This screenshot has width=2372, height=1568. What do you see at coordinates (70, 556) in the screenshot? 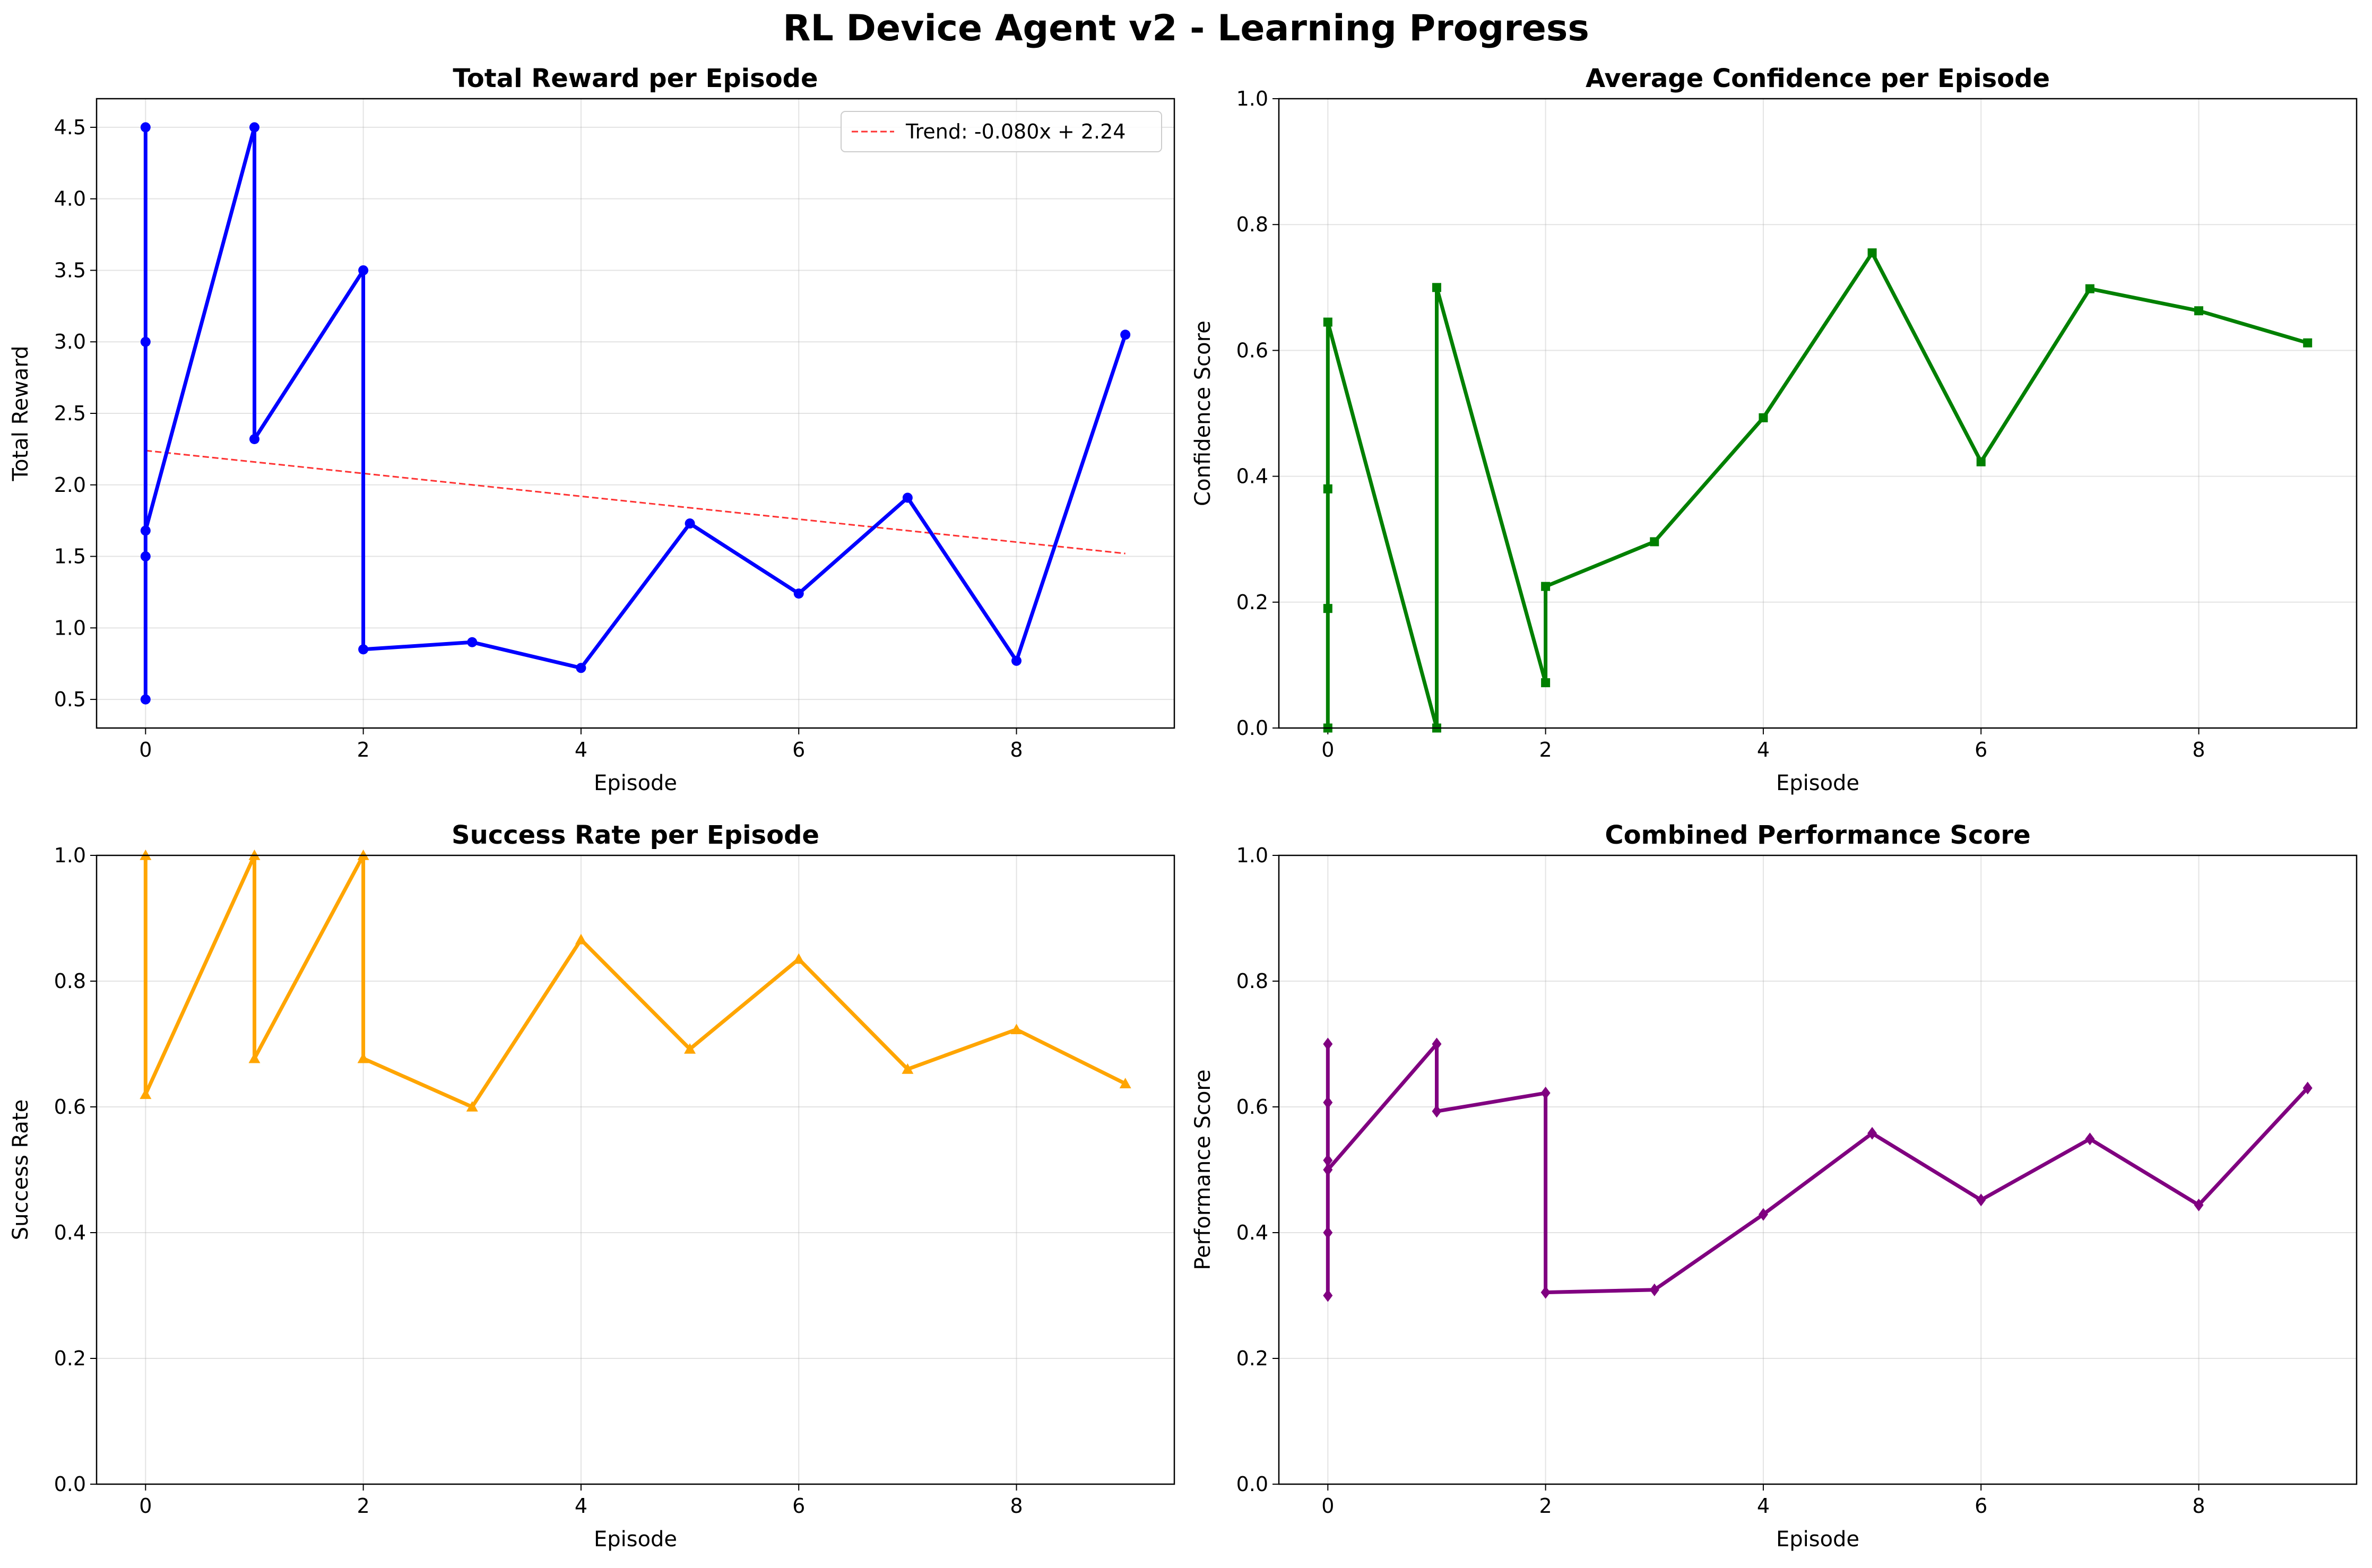
I see `y-tick-label: 1.5` at bounding box center [70, 556].